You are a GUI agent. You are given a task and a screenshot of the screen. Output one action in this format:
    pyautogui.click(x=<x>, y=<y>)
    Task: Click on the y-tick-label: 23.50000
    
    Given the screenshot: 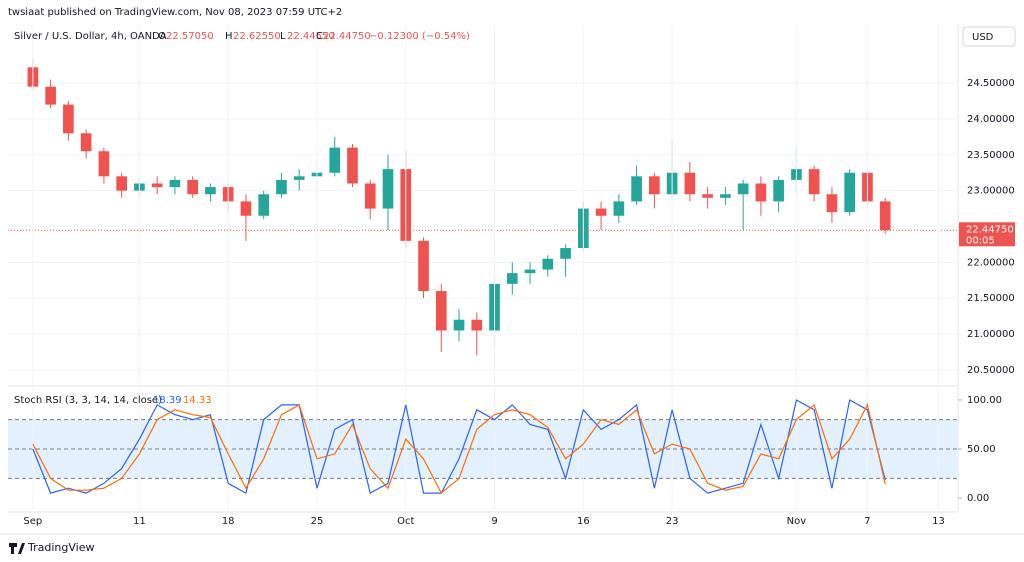 What is the action you would take?
    pyautogui.click(x=991, y=155)
    